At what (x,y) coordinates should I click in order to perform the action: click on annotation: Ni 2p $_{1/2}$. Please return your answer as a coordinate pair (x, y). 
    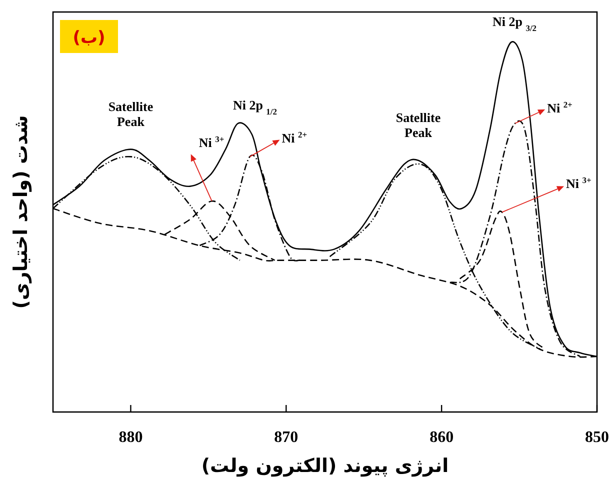
    Looking at the image, I should click on (254, 106).